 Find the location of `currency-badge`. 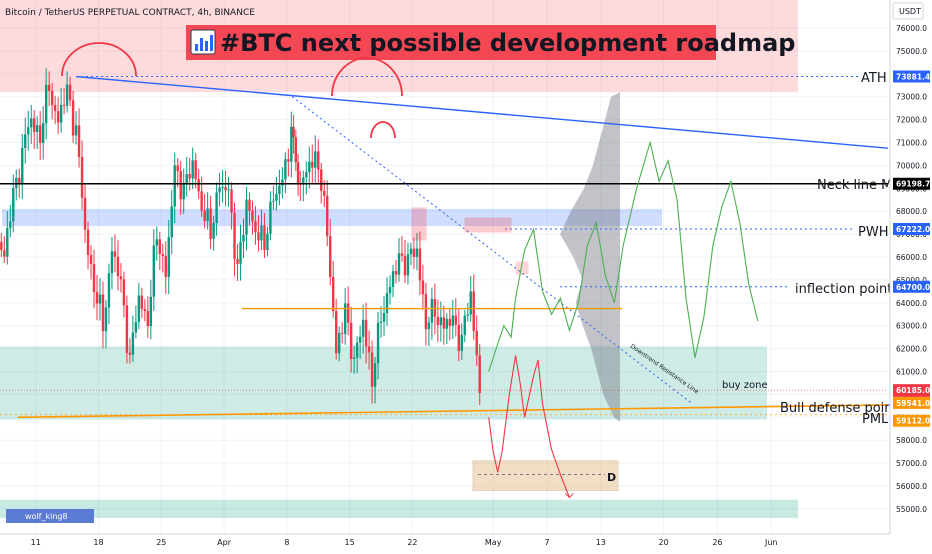

currency-badge is located at coordinates (908, 11).